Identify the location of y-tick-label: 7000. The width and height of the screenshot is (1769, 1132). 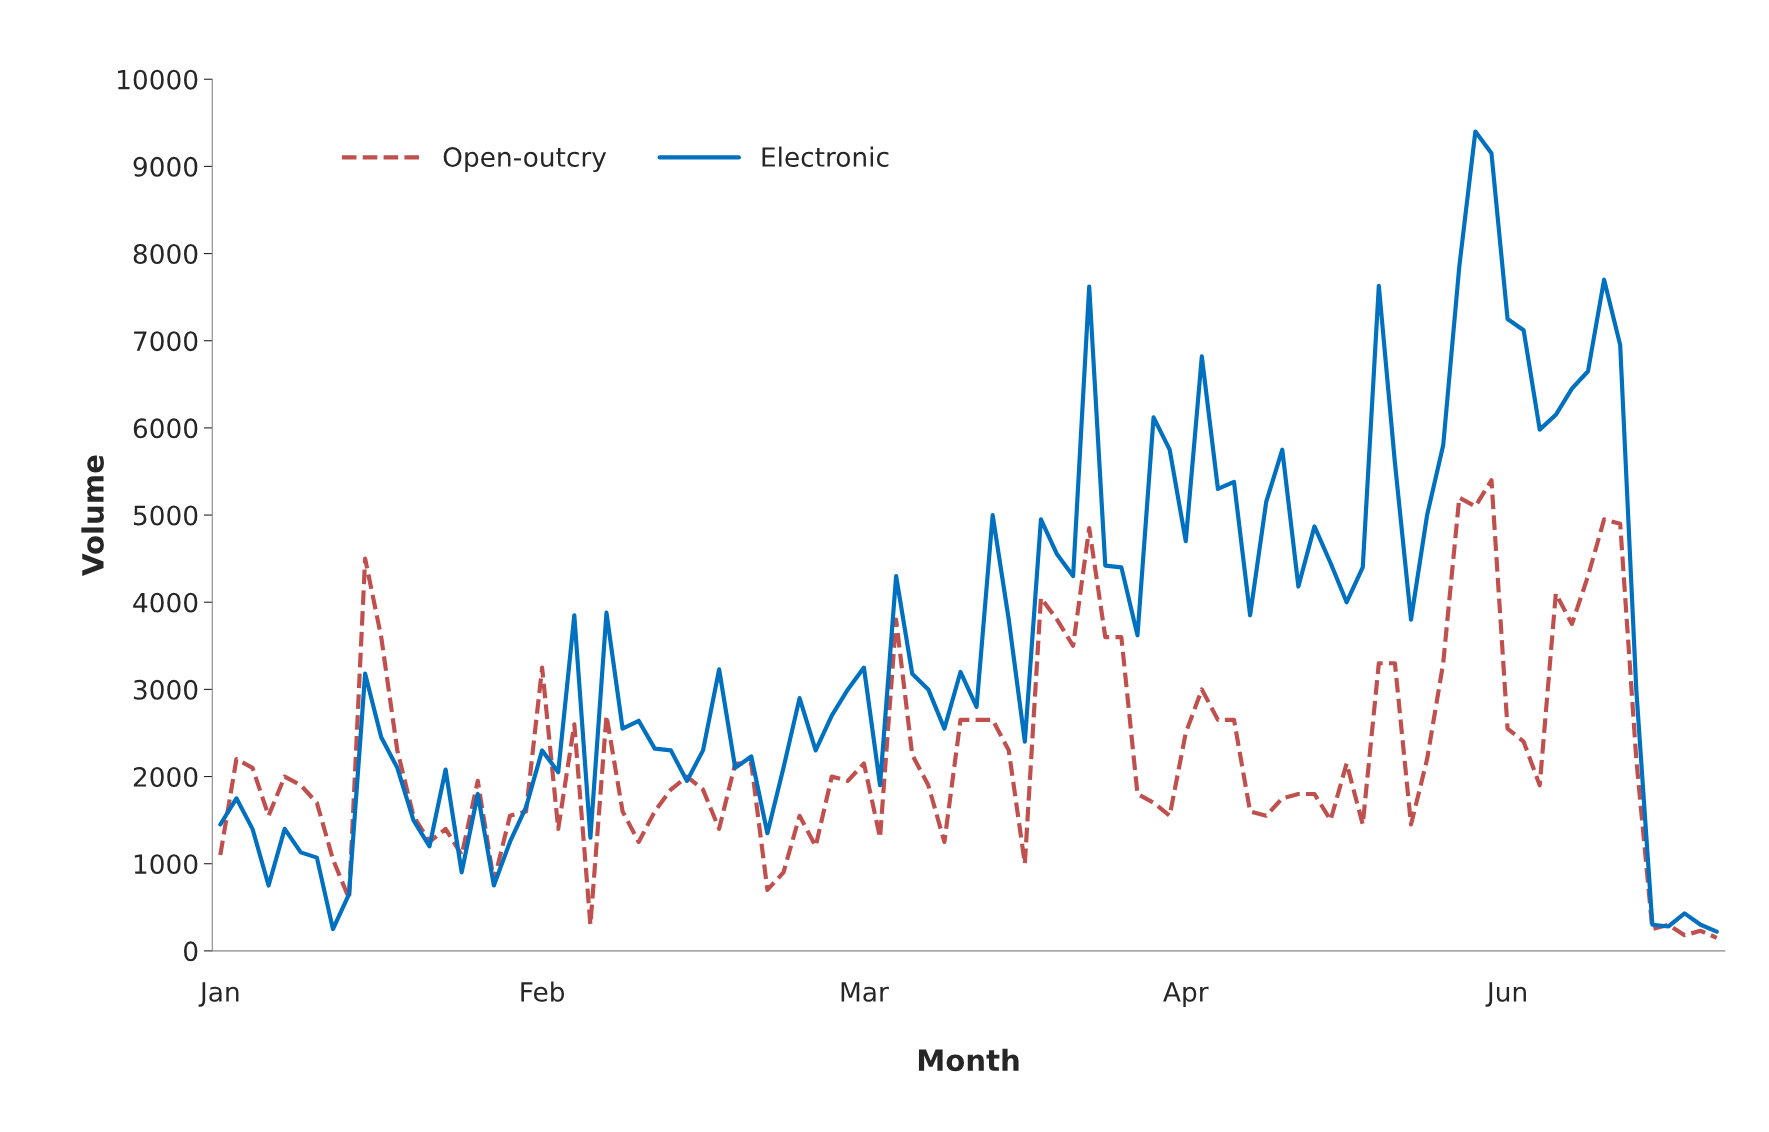
(166, 341).